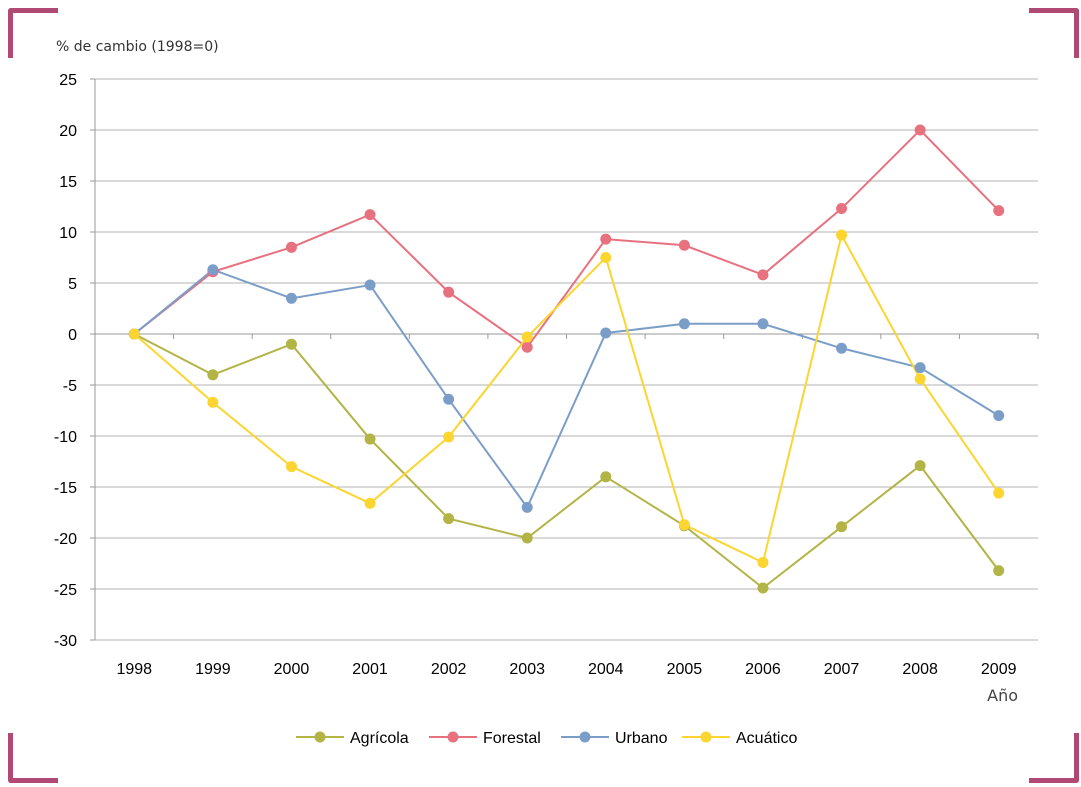  Describe the element at coordinates (68, 131) in the screenshot. I see `y-tick-label: 20` at that location.